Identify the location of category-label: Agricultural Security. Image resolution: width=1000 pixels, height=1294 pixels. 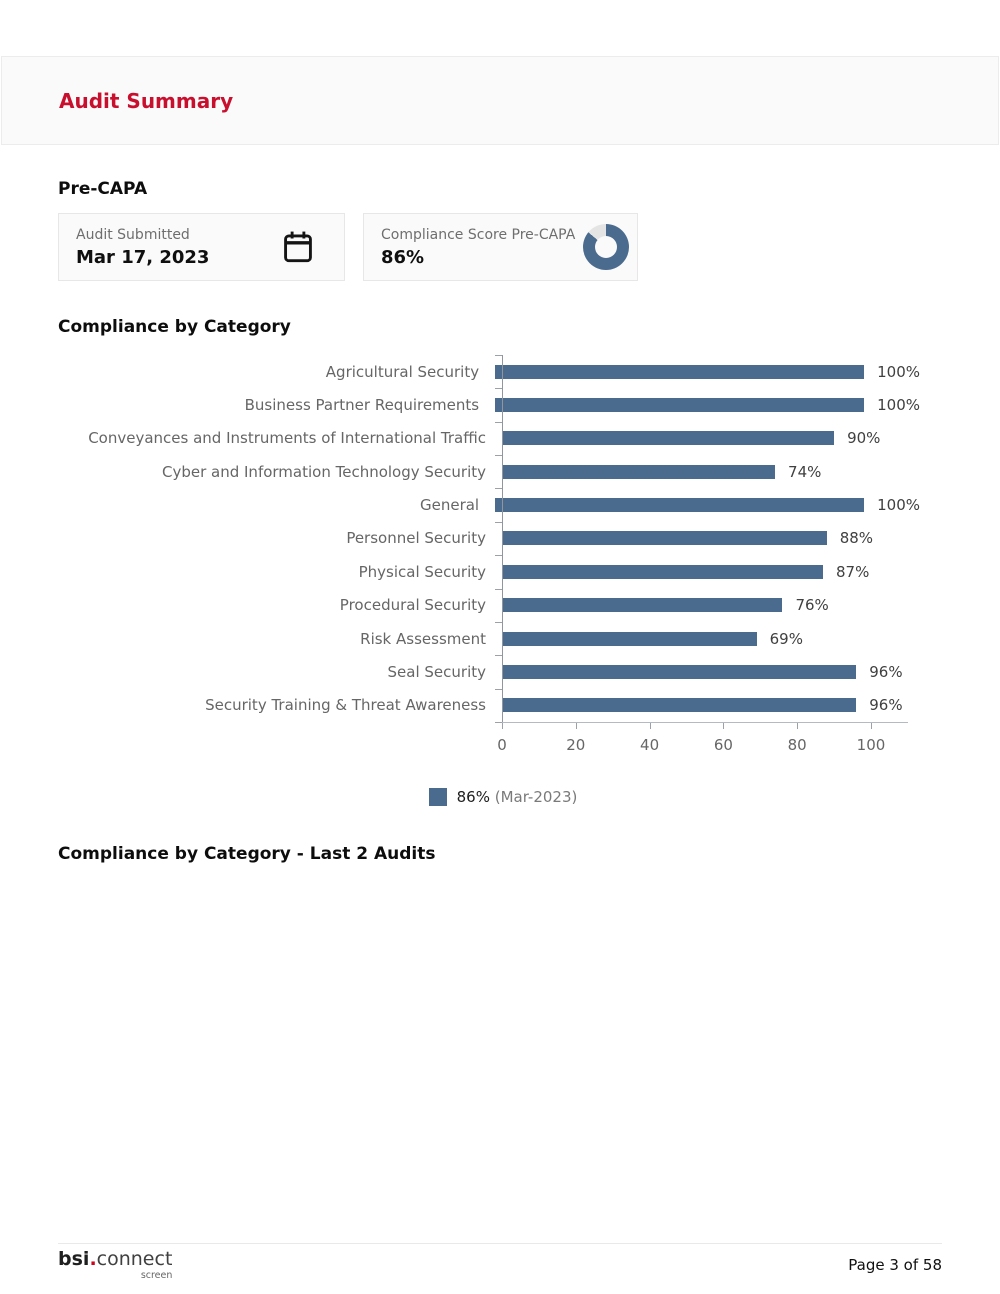
(402, 371).